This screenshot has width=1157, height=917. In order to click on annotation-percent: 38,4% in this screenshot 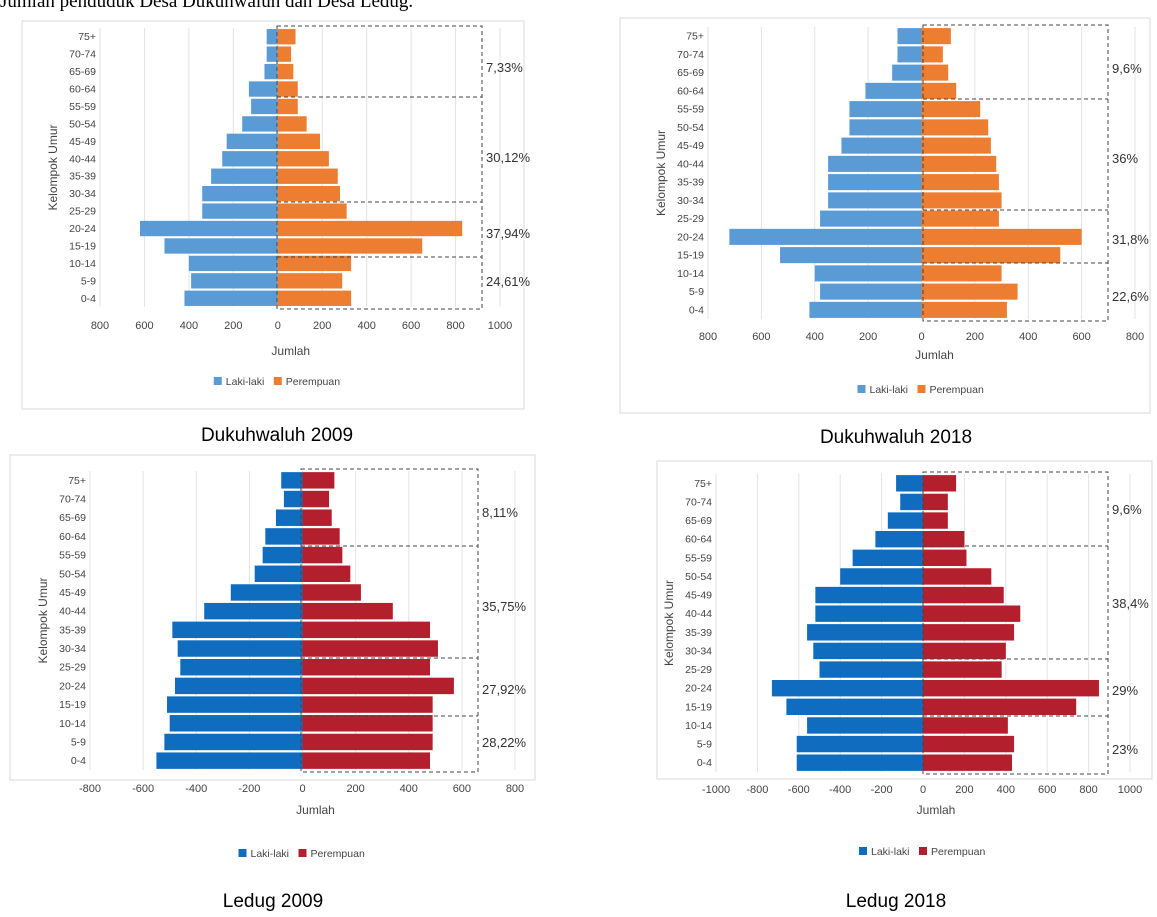, I will do `click(1130, 603)`.